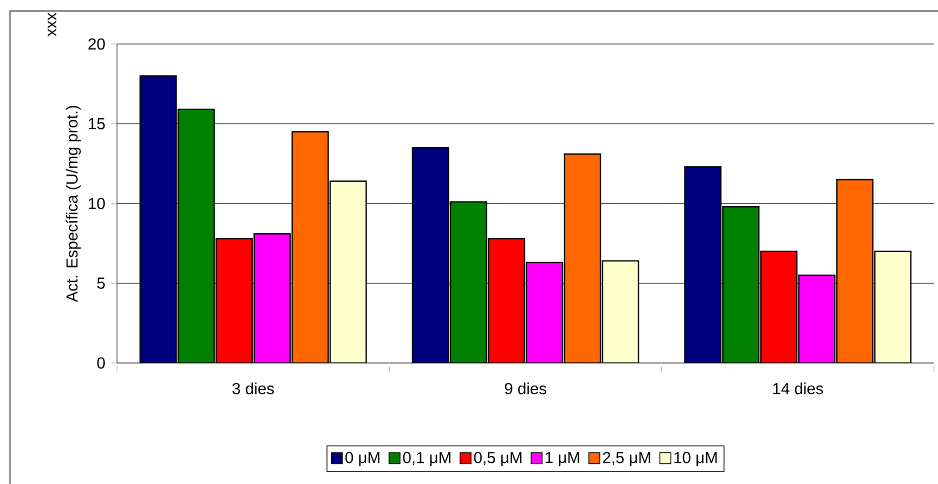 The image size is (938, 484). I want to click on y-tick-label: 10, so click(96, 204).